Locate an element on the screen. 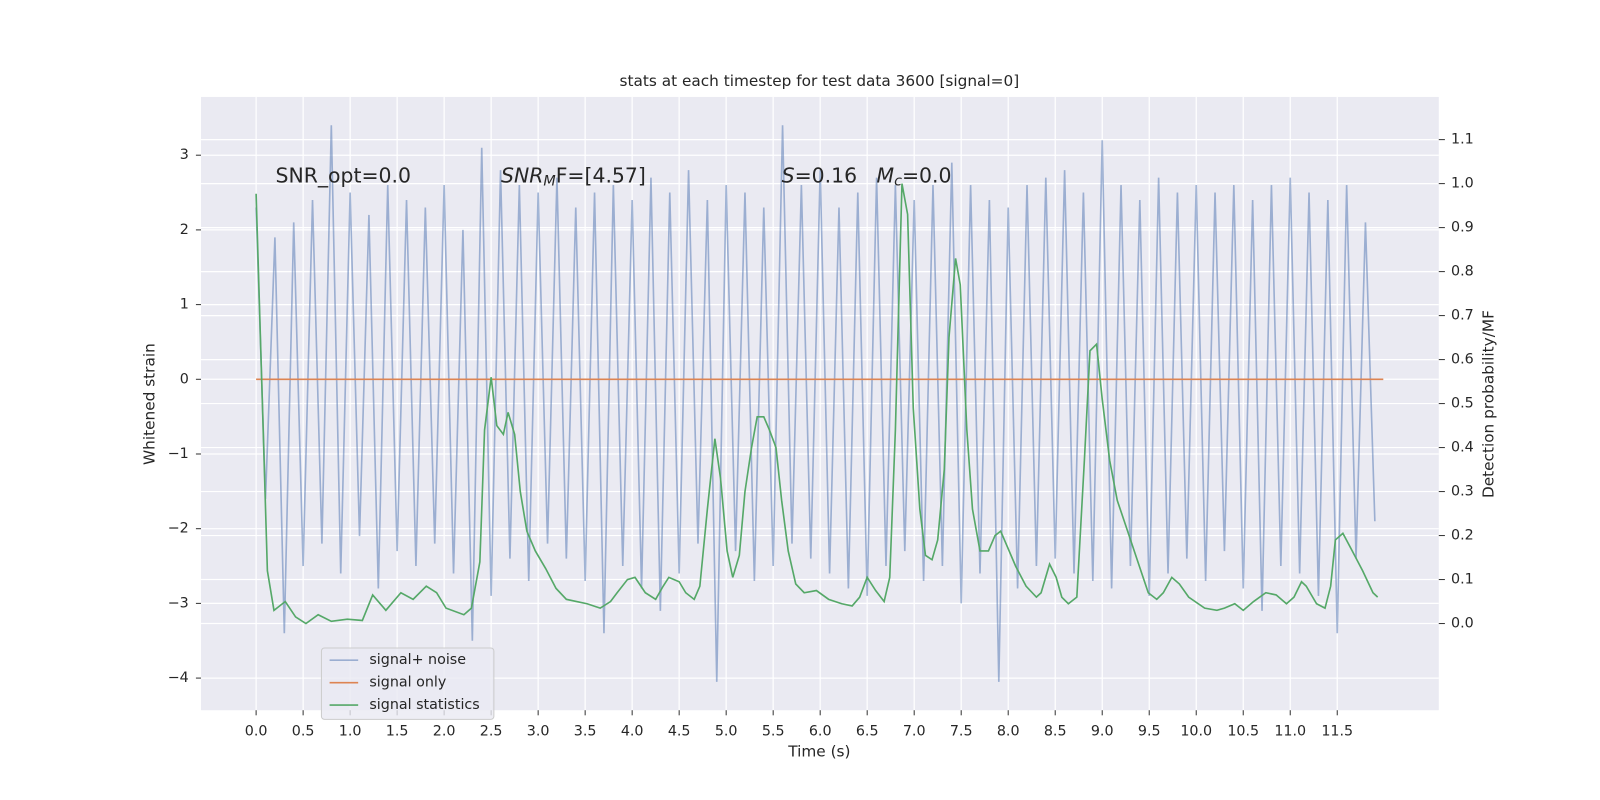  y2-axis-label: Detection probability/MF is located at coordinates (1488, 404).